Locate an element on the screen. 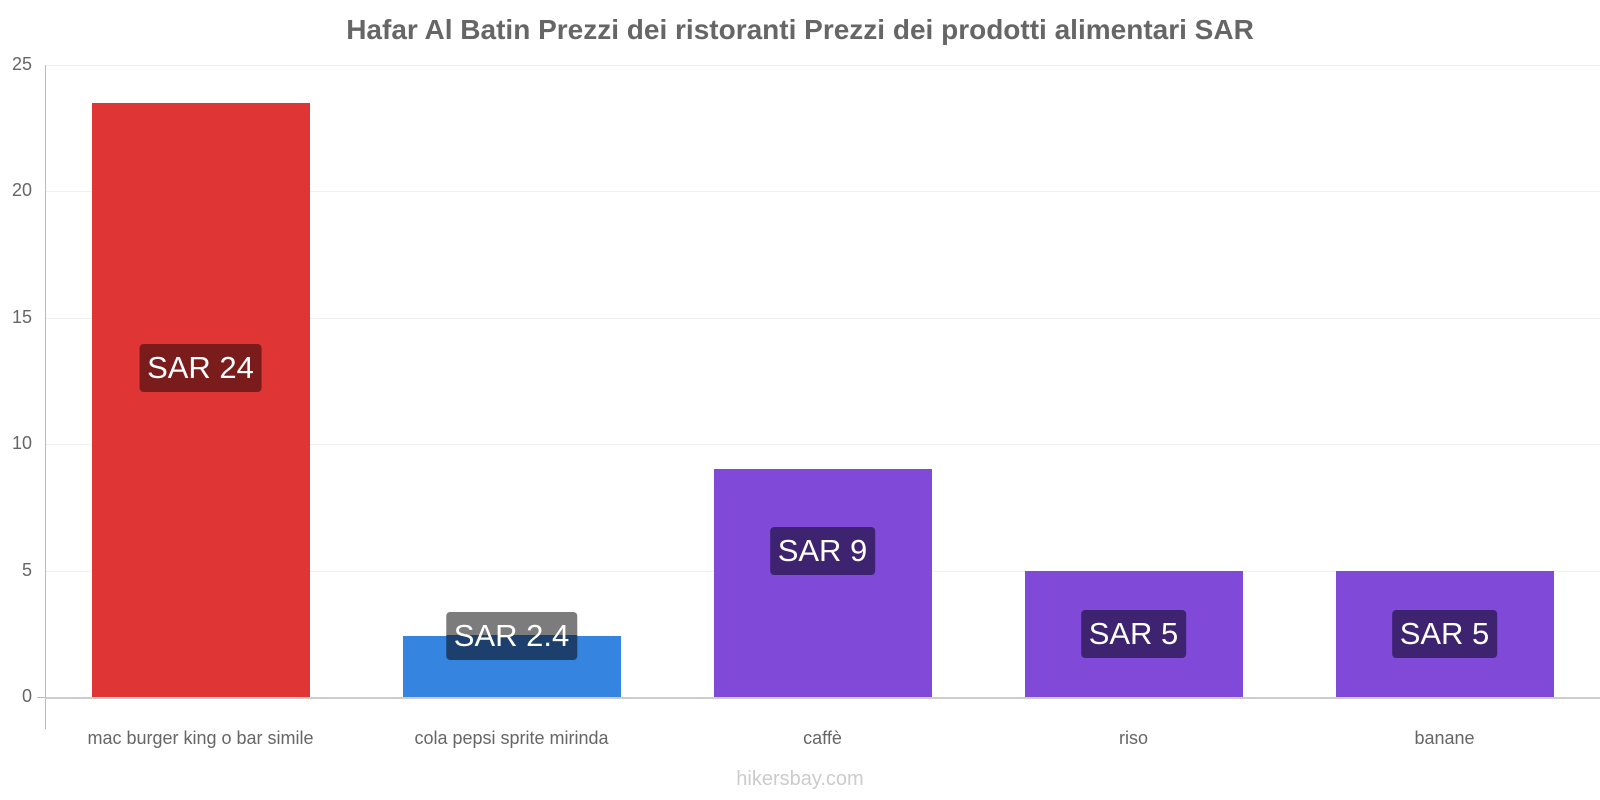 The image size is (1600, 800). y-axis is located at coordinates (45, 397).